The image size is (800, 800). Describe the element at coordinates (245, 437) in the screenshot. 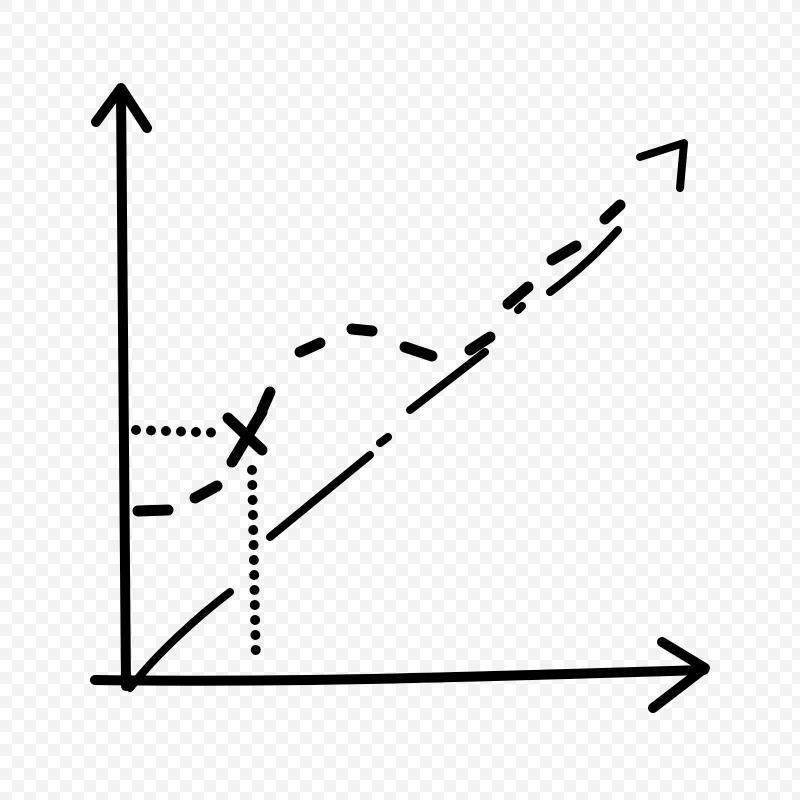

I see `intersection-mark` at that location.